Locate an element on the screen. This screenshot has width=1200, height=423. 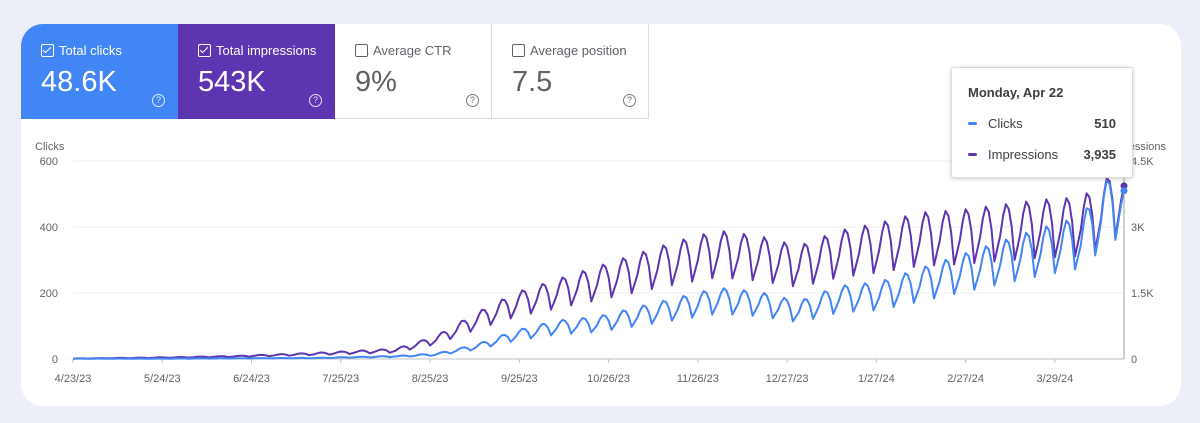
left-axis-title: Clicks is located at coordinates (50, 147).